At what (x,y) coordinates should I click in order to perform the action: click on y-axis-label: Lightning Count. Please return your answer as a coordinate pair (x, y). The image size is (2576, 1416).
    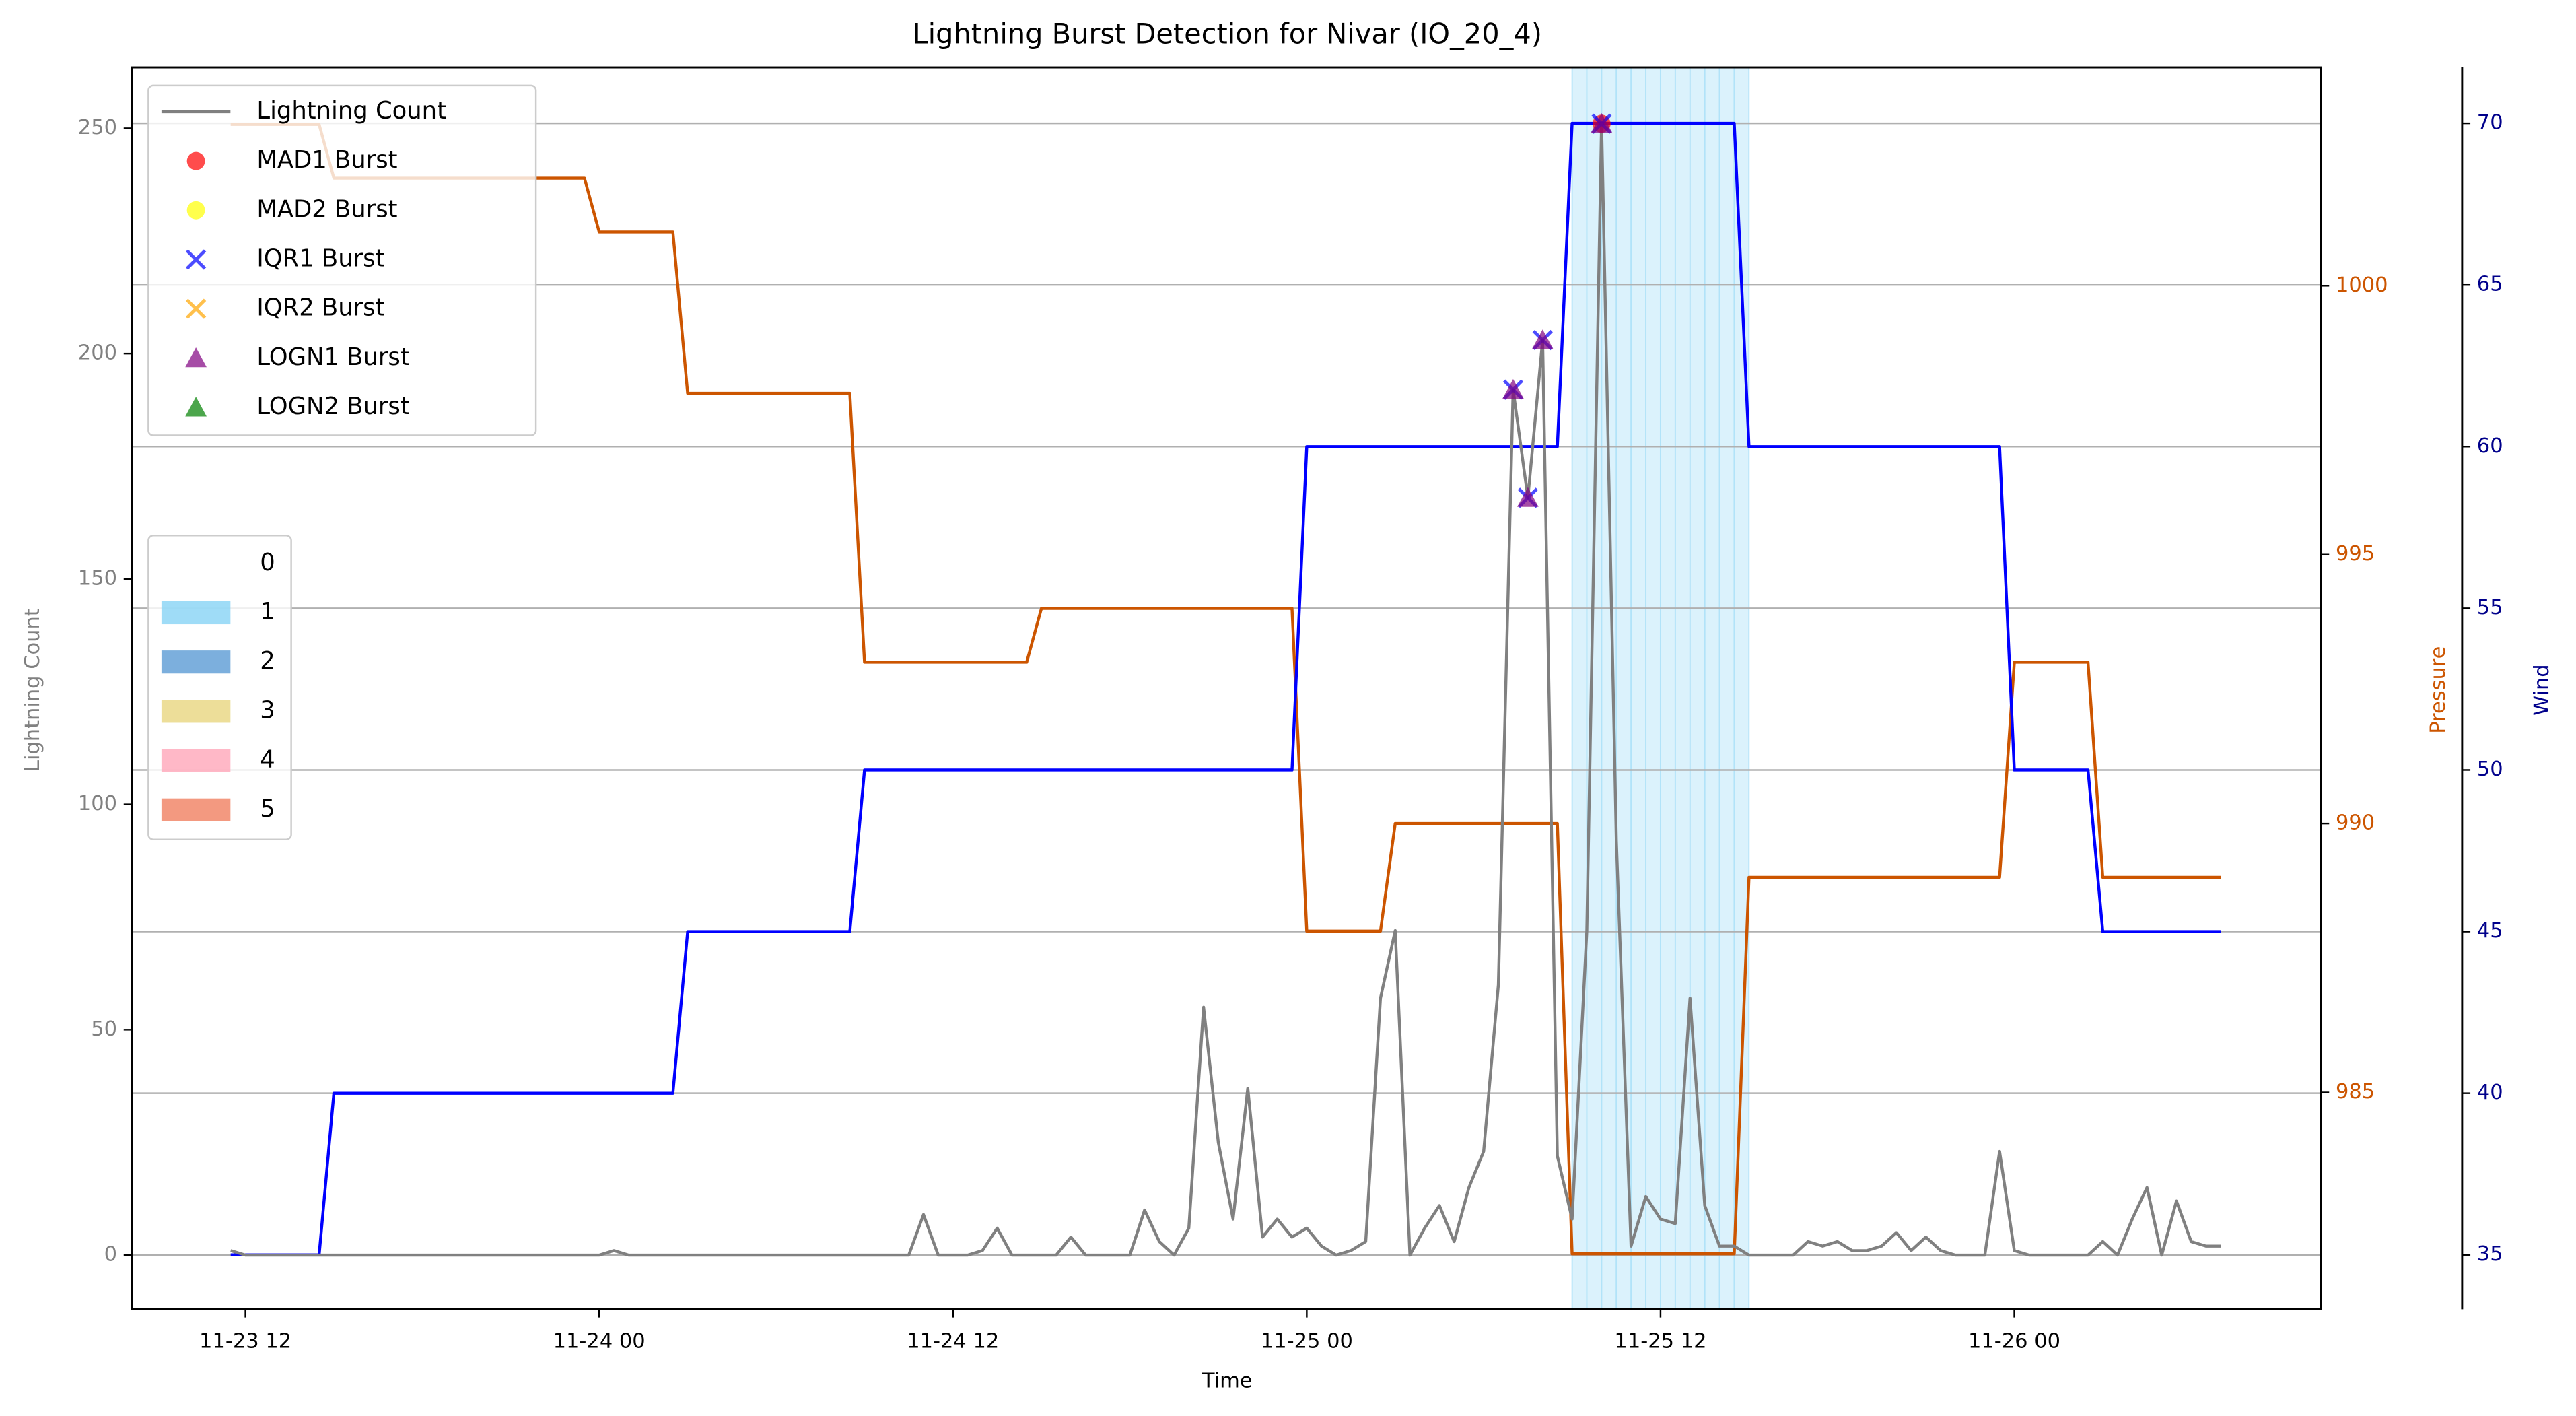
    Looking at the image, I should click on (32, 690).